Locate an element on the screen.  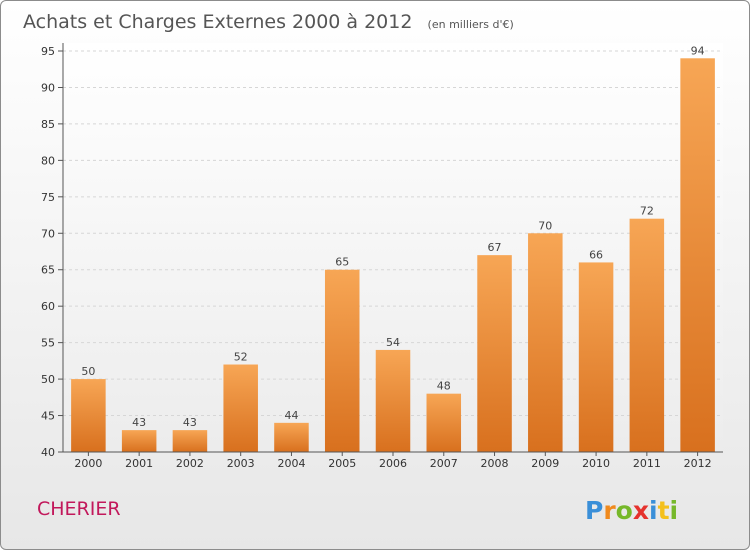
logo-letter: o is located at coordinates (624, 510).